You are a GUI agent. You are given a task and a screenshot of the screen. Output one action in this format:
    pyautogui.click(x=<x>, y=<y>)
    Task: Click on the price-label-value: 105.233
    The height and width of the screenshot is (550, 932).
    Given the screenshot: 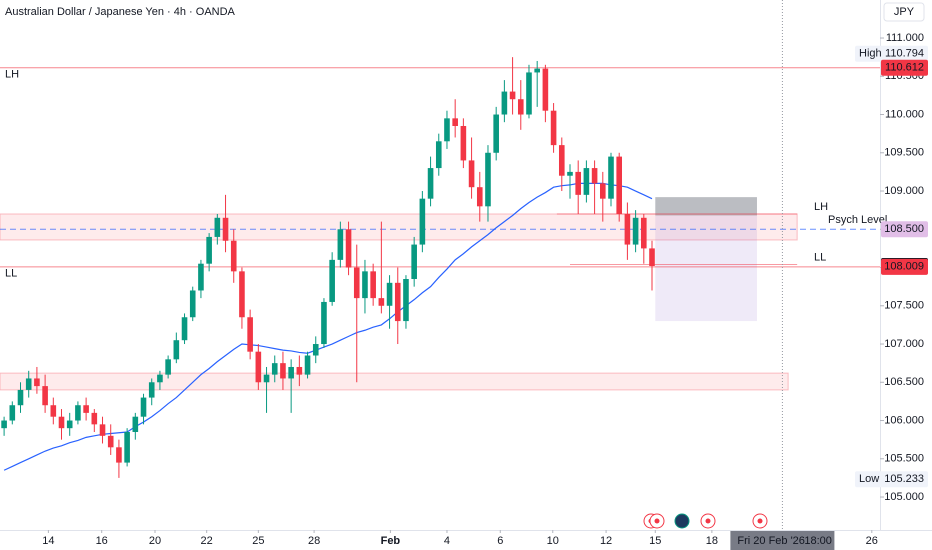 What is the action you would take?
    pyautogui.click(x=904, y=479)
    